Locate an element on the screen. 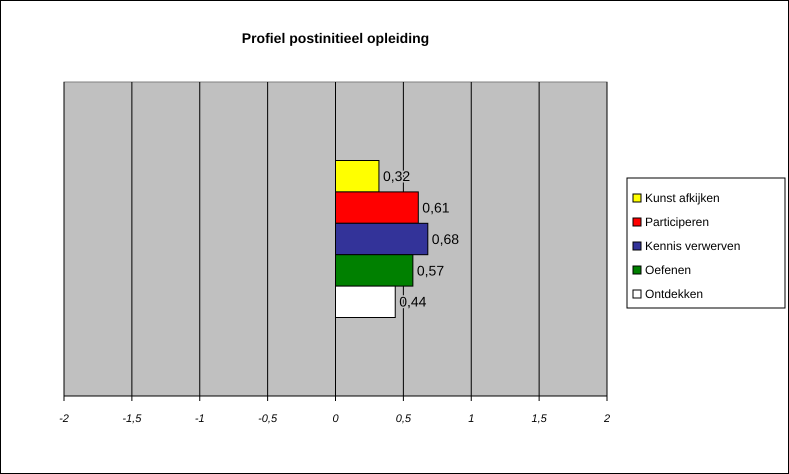 Image resolution: width=789 pixels, height=474 pixels. data-label: 0,61 is located at coordinates (436, 208).